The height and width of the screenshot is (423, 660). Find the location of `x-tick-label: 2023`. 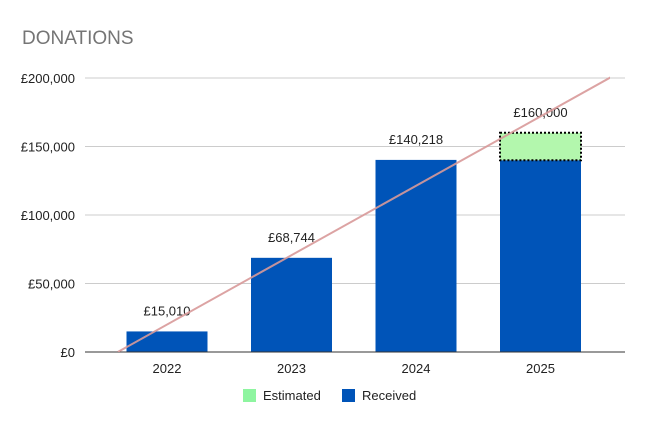

x-tick-label: 2023 is located at coordinates (291, 368).